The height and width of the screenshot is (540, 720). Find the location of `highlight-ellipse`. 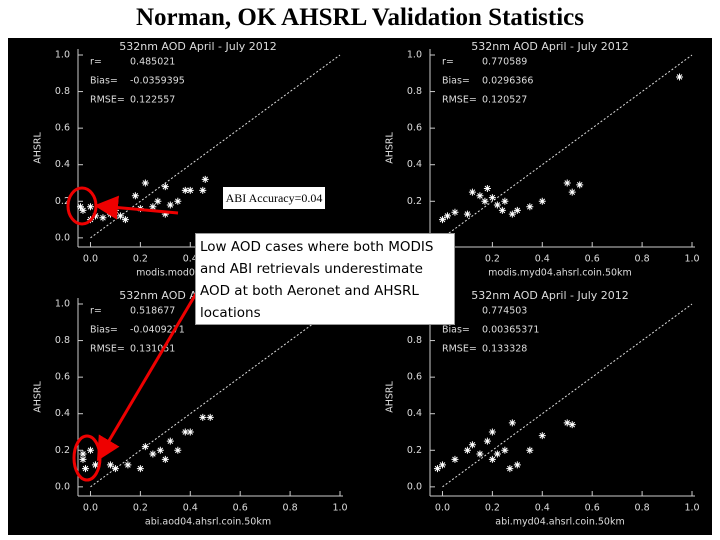

highlight-ellipse is located at coordinates (87, 458).